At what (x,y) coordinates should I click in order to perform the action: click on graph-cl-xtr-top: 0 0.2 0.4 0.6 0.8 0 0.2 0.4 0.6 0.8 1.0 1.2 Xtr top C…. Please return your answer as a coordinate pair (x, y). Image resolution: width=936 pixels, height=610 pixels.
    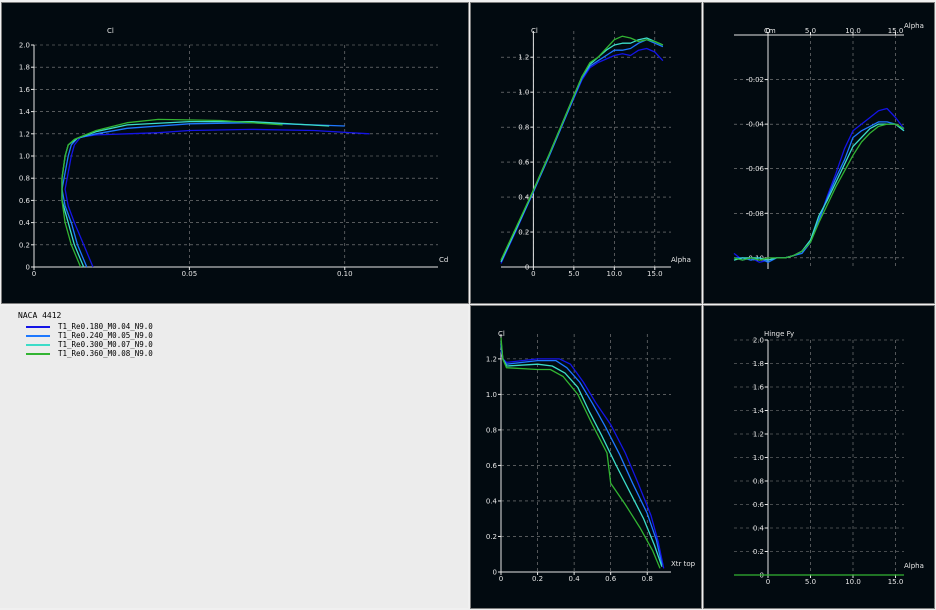
    Looking at the image, I should click on (586, 457).